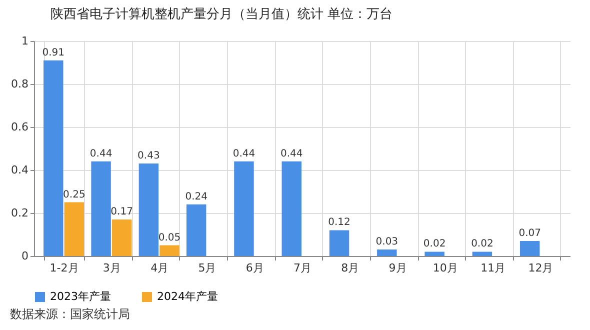  Describe the element at coordinates (64, 268) in the screenshot. I see `x-tick-label: 1-2月` at that location.